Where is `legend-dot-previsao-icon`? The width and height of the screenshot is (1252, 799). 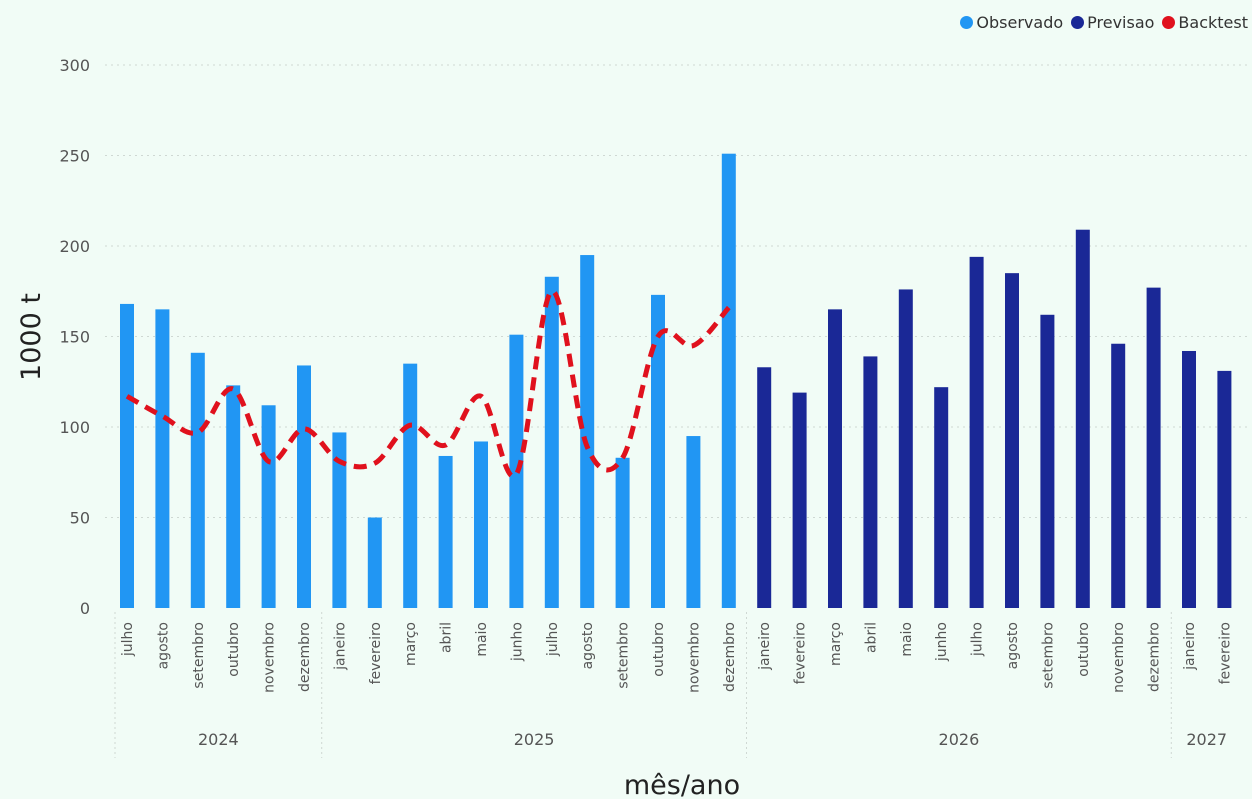
legend-dot-previsao-icon is located at coordinates (1078, 22).